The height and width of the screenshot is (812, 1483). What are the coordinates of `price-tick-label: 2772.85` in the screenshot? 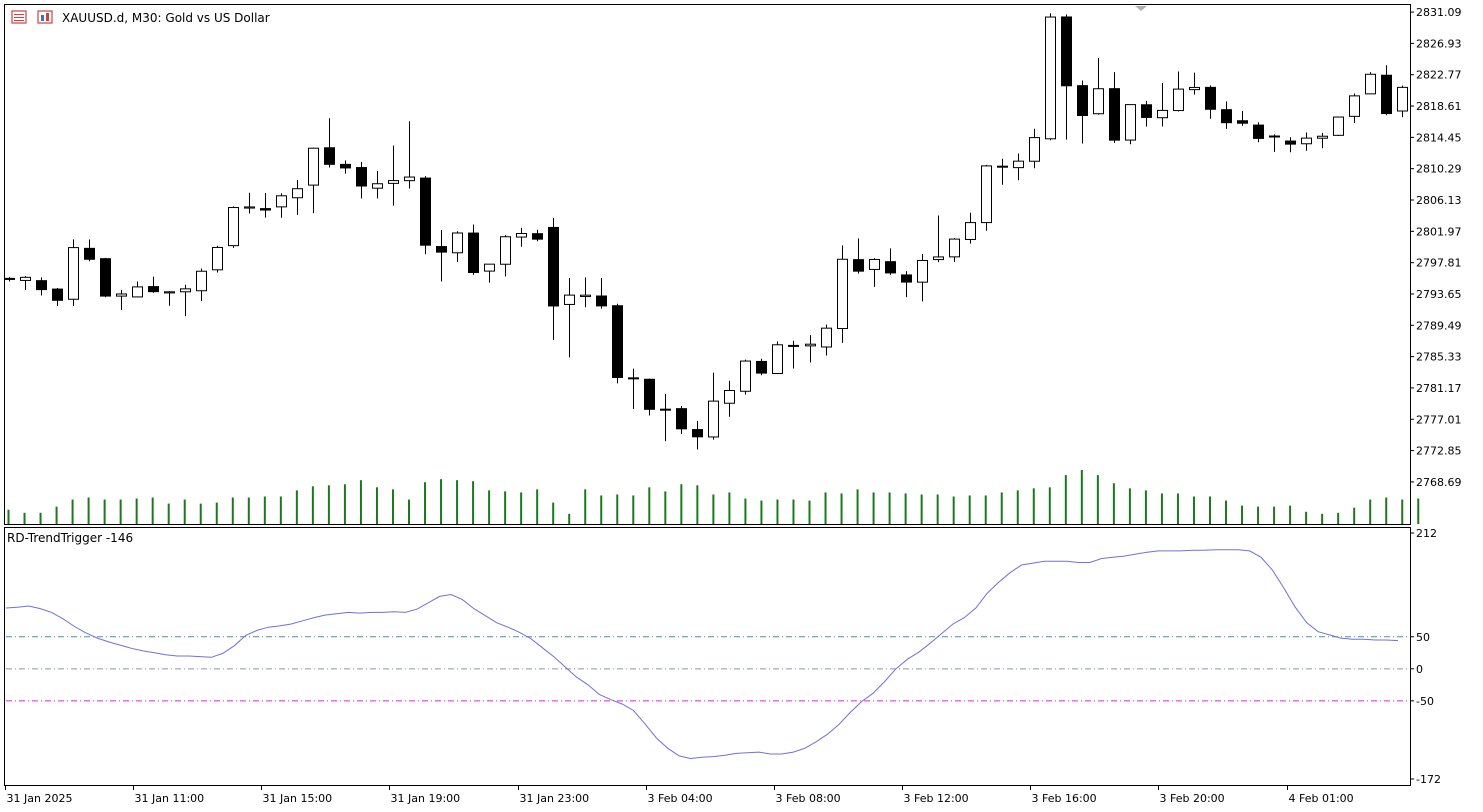 It's located at (1439, 451).